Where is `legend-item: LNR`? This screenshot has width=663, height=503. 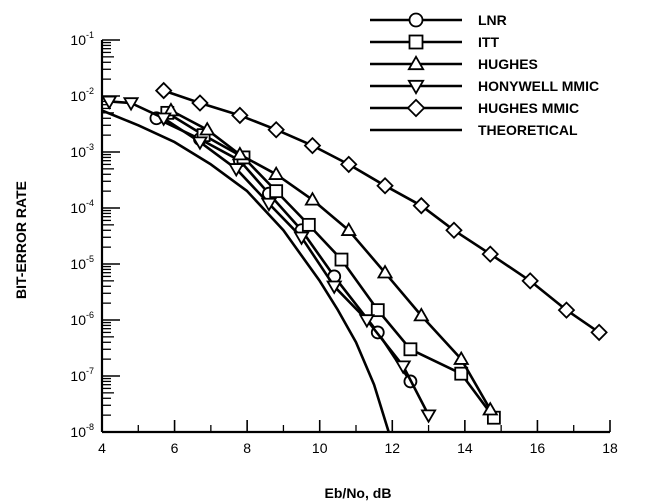
legend-item: LNR is located at coordinates (438, 20).